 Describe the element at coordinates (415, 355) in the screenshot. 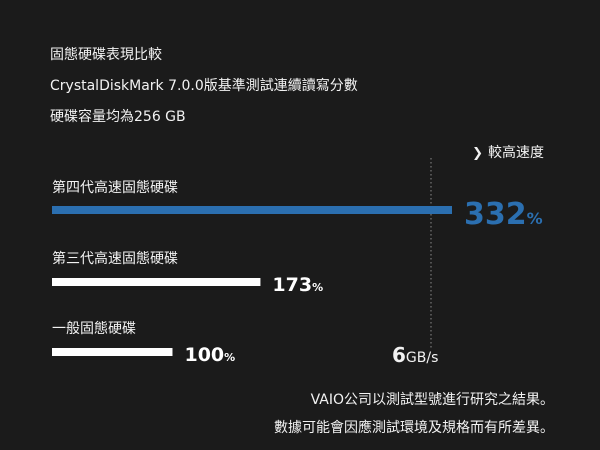

I see `reference-label: 6GB/s` at that location.